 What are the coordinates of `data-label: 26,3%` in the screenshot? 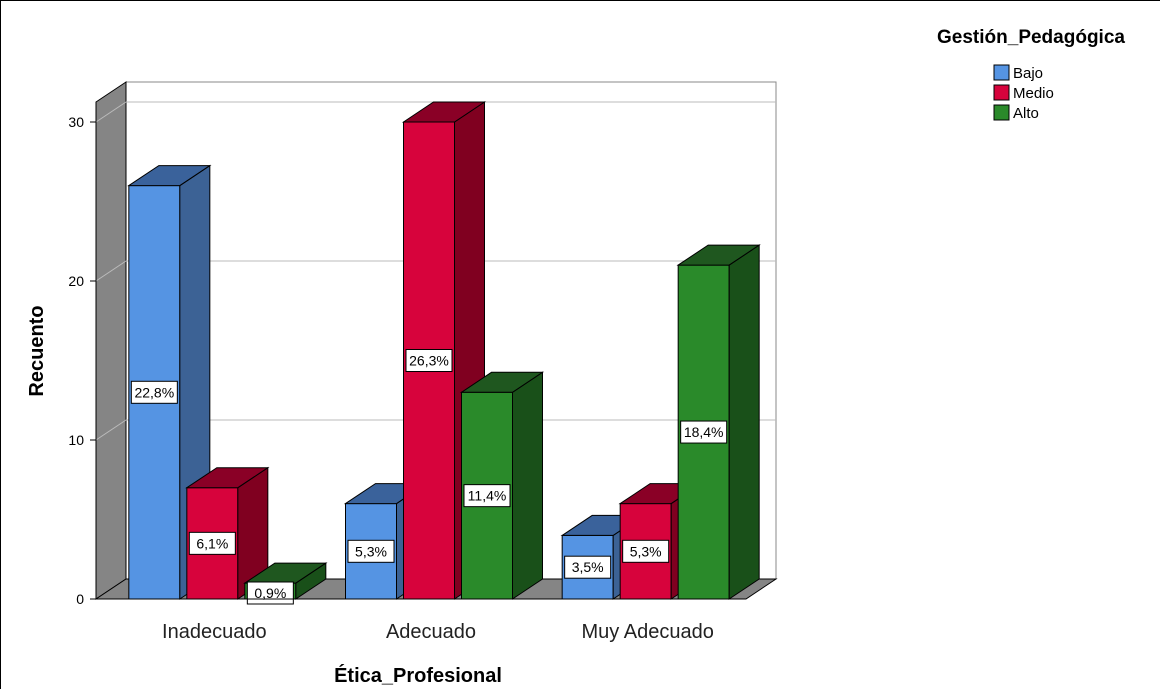 It's located at (429, 361).